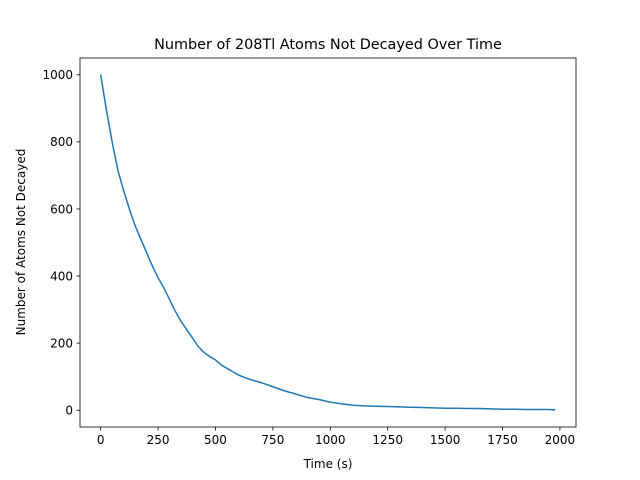  Describe the element at coordinates (328, 464) in the screenshot. I see `x-axis-label: Time (s)` at that location.